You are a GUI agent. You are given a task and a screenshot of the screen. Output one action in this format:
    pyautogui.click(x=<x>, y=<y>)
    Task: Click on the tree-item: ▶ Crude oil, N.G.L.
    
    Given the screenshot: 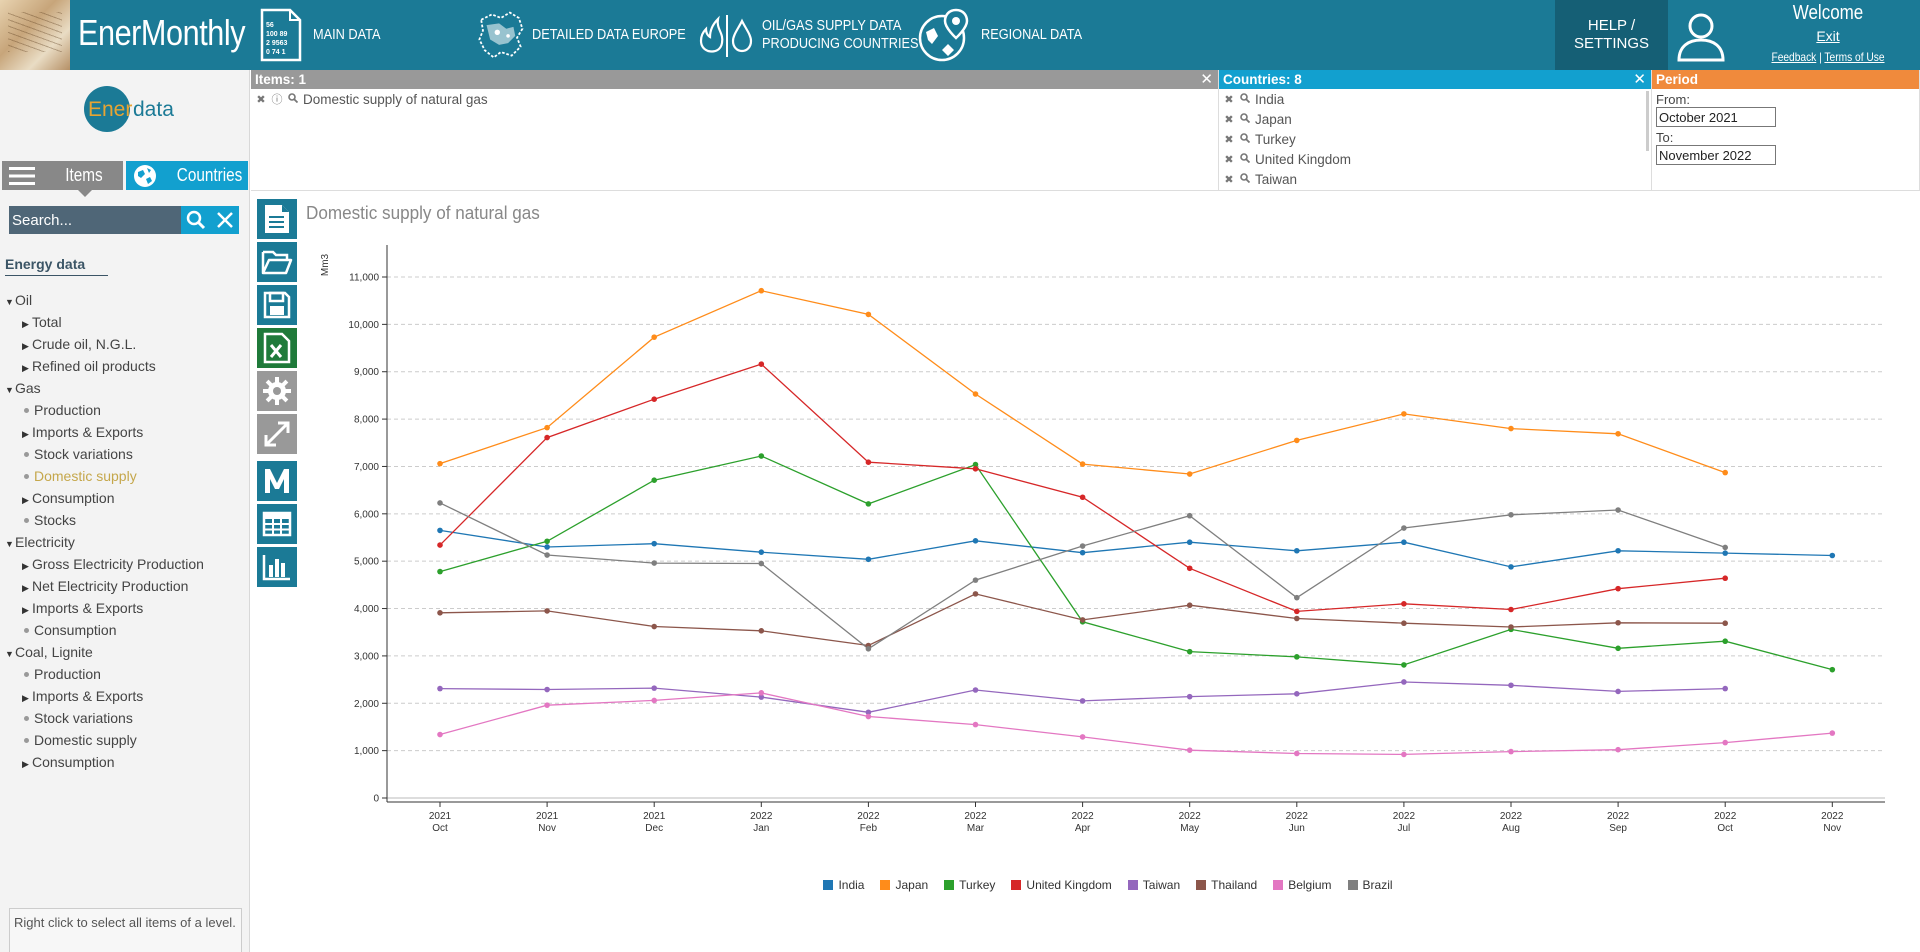 What is the action you would take?
    pyautogui.click(x=79, y=344)
    